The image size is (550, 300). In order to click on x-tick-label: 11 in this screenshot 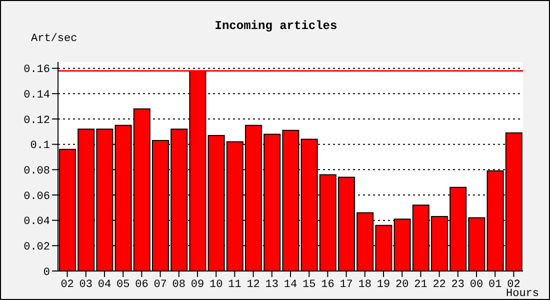, I will do `click(235, 284)`.